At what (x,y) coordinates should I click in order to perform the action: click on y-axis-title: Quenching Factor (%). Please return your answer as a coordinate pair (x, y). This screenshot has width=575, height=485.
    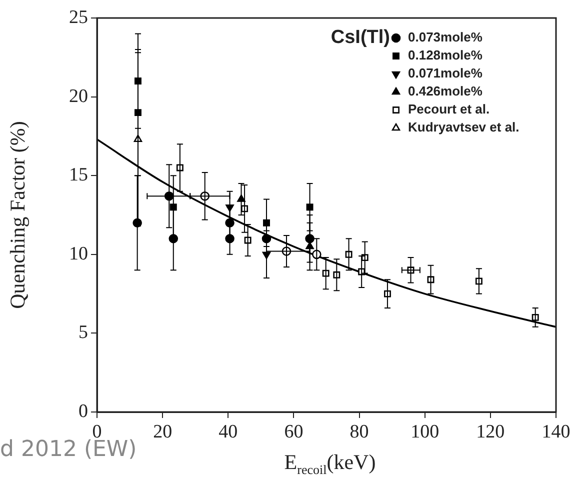
    Looking at the image, I should click on (18, 215).